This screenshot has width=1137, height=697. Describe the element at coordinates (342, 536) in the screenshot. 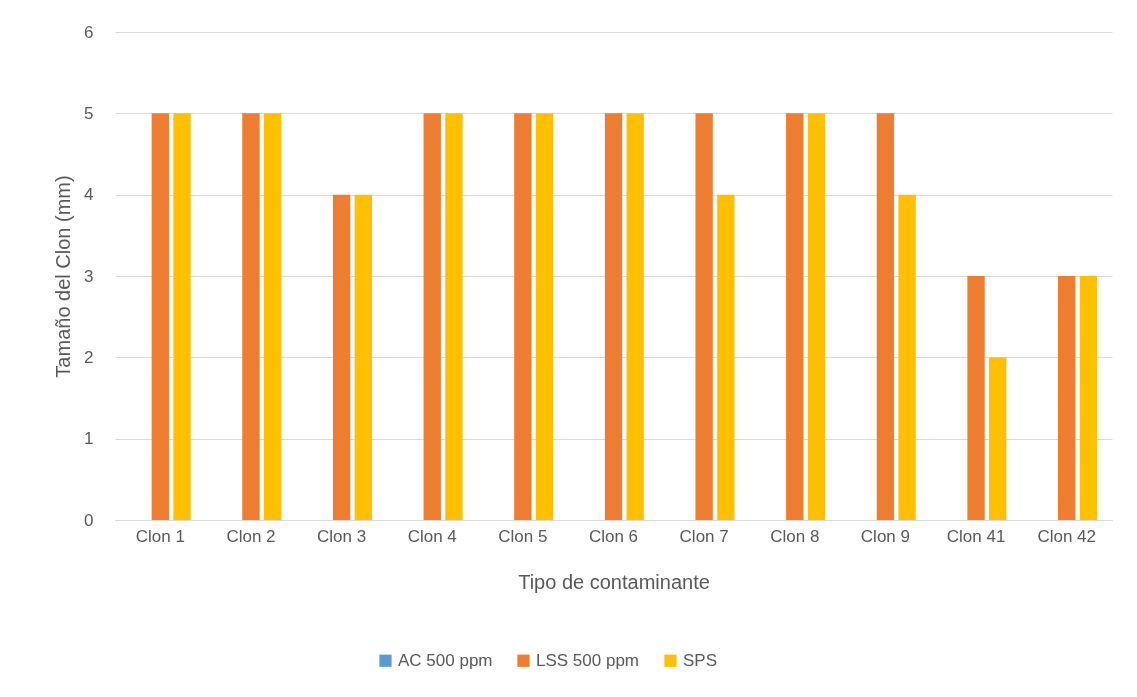

I see `x-tick-label: Clon 3` at that location.